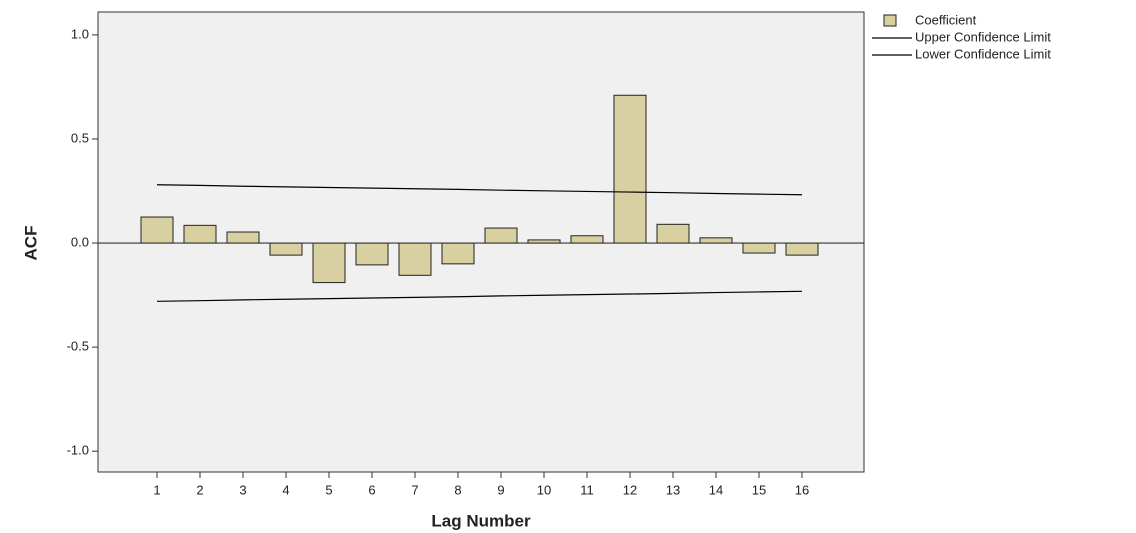 The width and height of the screenshot is (1136, 533). Describe the element at coordinates (544, 489) in the screenshot. I see `x-tick-label: 10` at that location.